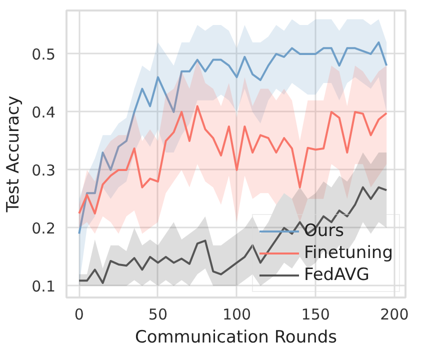 Image resolution: width=423 pixels, height=353 pixels. What do you see at coordinates (348, 253) in the screenshot?
I see `legend-label: Finetuning` at bounding box center [348, 253].